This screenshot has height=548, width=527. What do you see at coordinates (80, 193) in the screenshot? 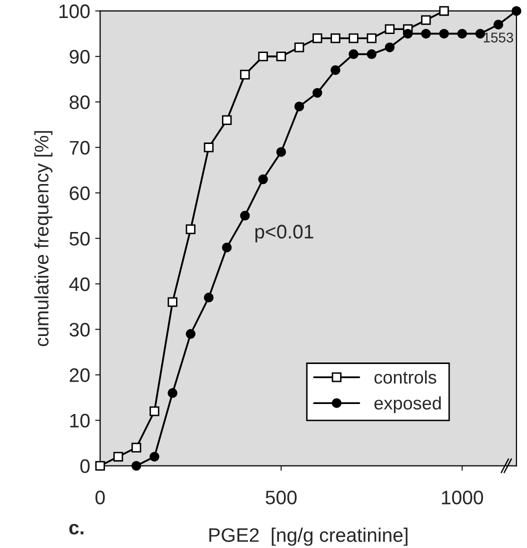
I see `y-tick-label: 60` at bounding box center [80, 193].